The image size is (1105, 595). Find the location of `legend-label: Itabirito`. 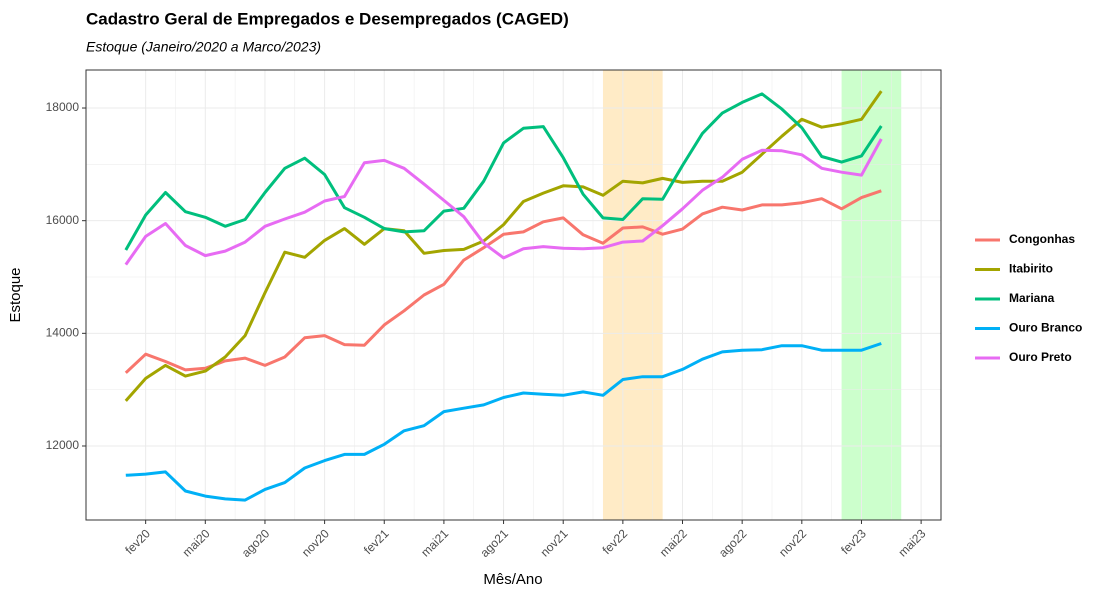

legend-label: Itabirito is located at coordinates (1031, 269).